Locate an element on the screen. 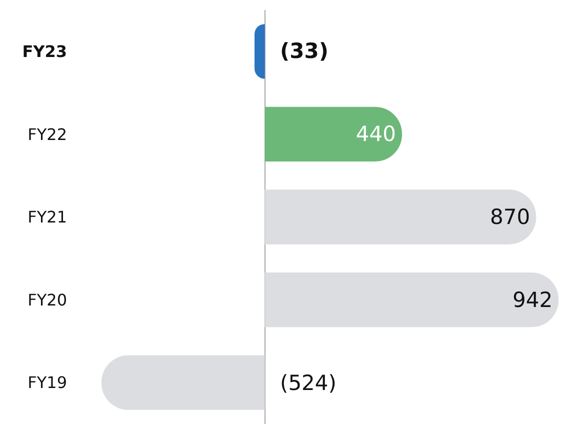 The width and height of the screenshot is (588, 424). data-label: 870 is located at coordinates (510, 217).